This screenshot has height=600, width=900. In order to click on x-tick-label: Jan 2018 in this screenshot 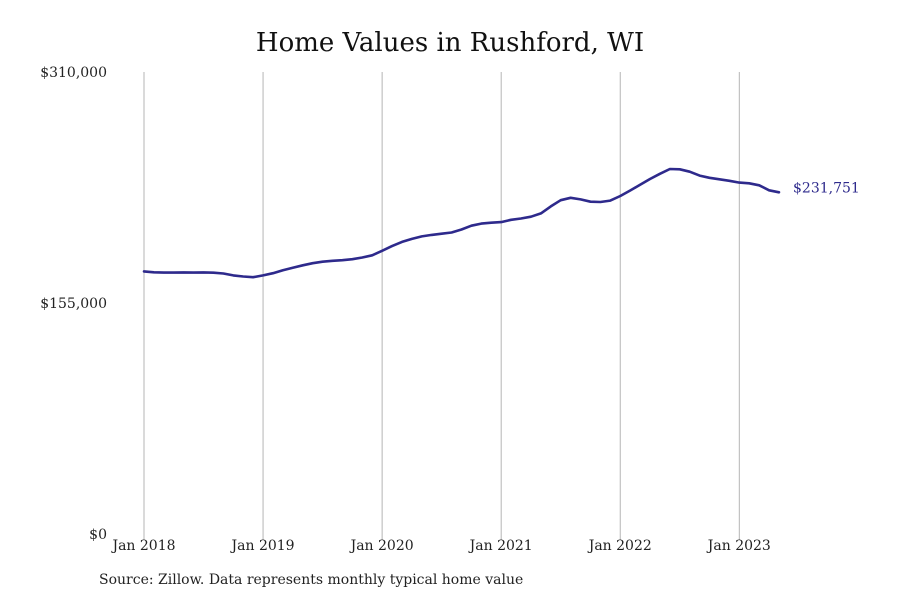, I will do `click(142, 546)`.